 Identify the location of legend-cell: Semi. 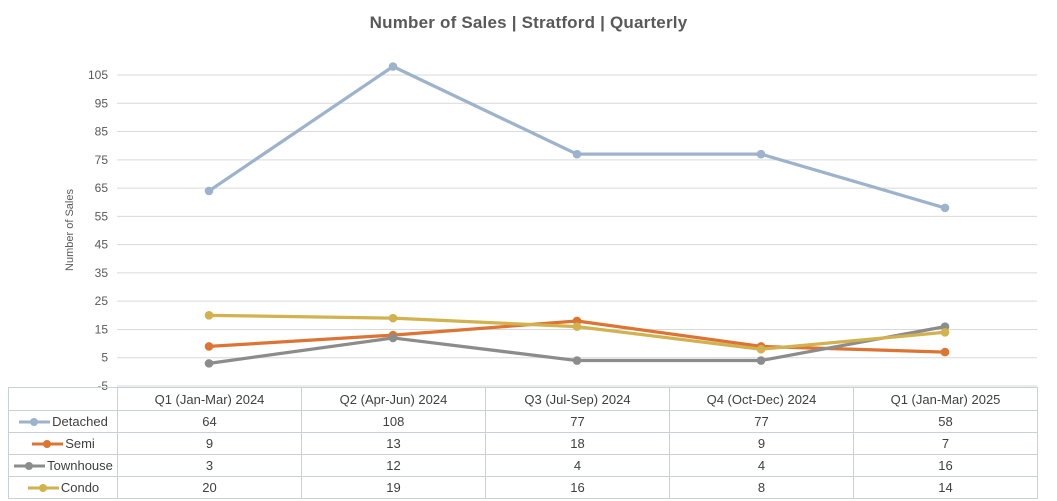
(63, 443).